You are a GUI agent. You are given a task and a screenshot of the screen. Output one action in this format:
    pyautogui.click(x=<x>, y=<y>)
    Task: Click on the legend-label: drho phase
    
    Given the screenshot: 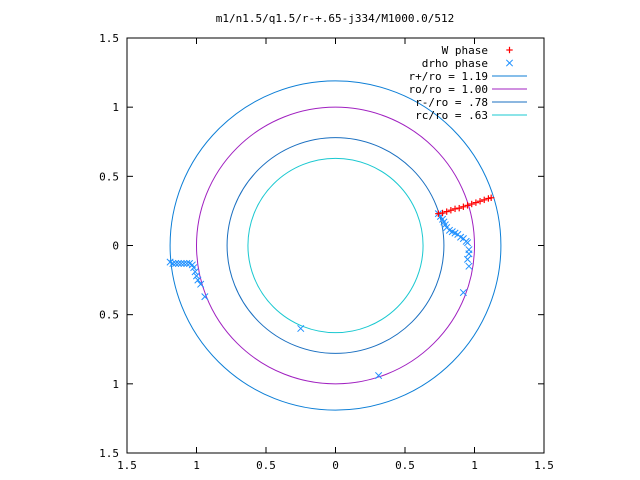 What is the action you would take?
    pyautogui.click(x=455, y=63)
    